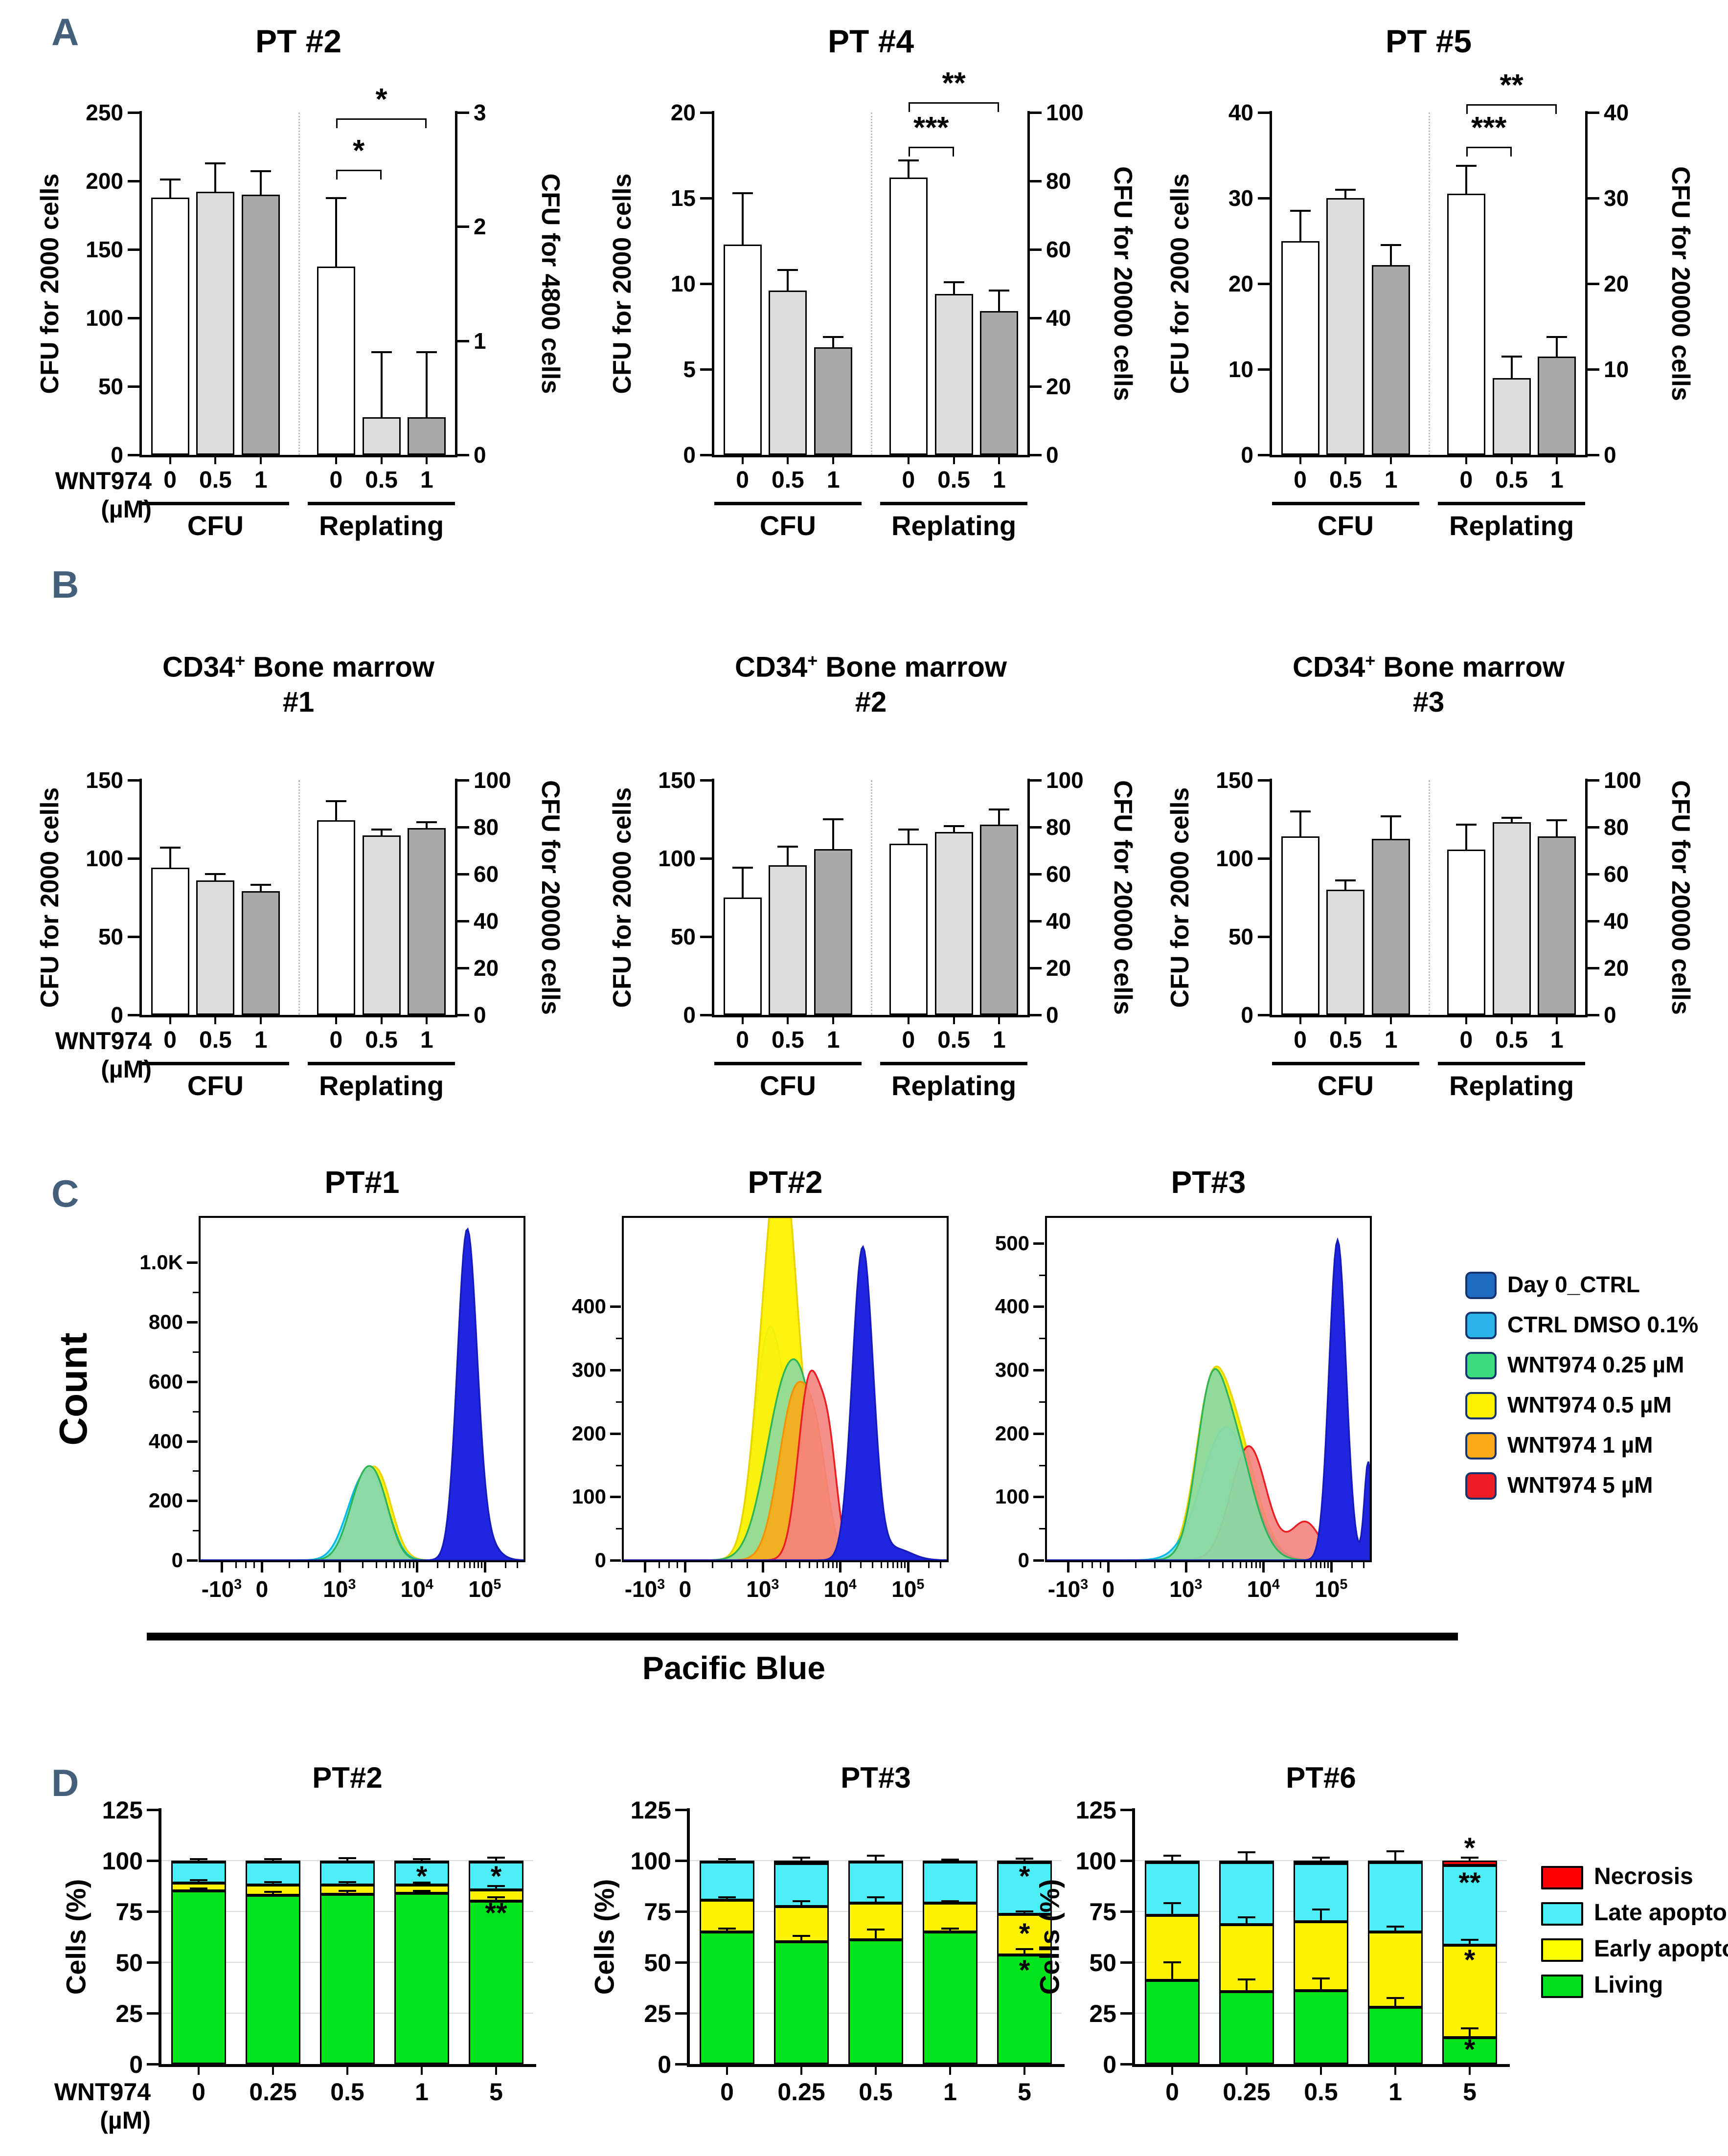  I want to click on y-tick-label: 25, so click(129, 2013).